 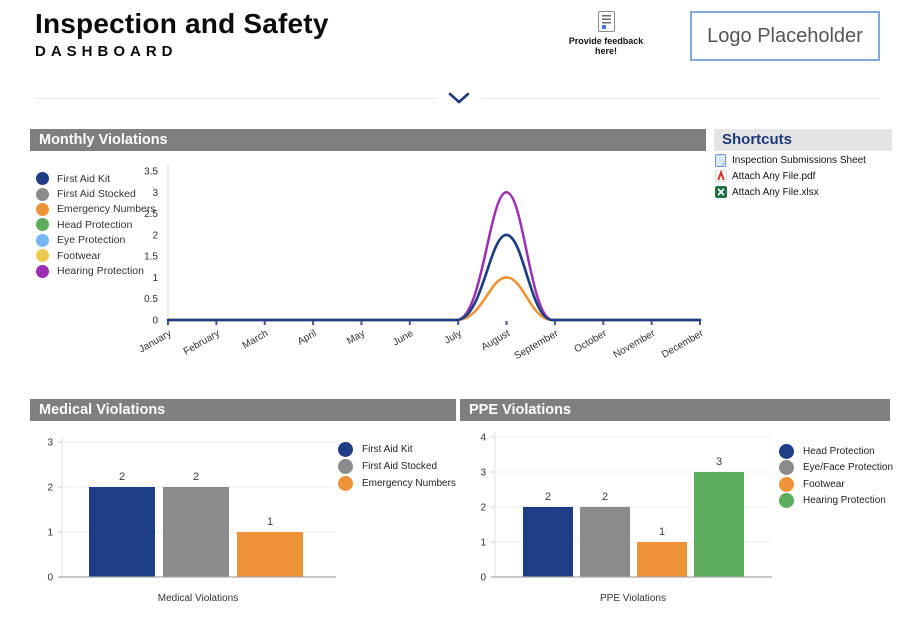 I want to click on shortcut-item-attach-xlsx: Attach Any File.xlsx, so click(x=807, y=192).